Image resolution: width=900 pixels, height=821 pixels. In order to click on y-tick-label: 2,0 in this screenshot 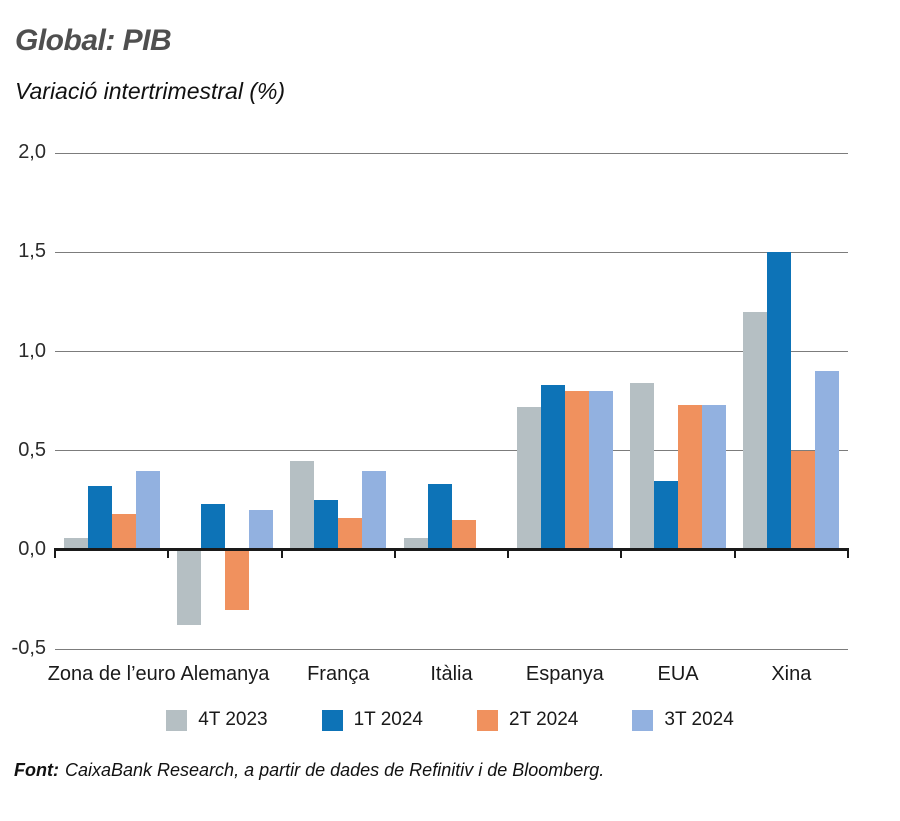, I will do `click(32, 152)`.